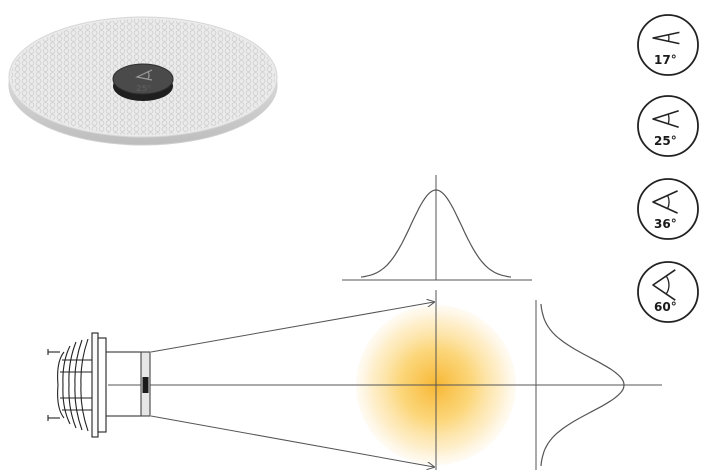 The width and height of the screenshot is (717, 474). Describe the element at coordinates (95, 385) in the screenshot. I see `module-flange` at that location.